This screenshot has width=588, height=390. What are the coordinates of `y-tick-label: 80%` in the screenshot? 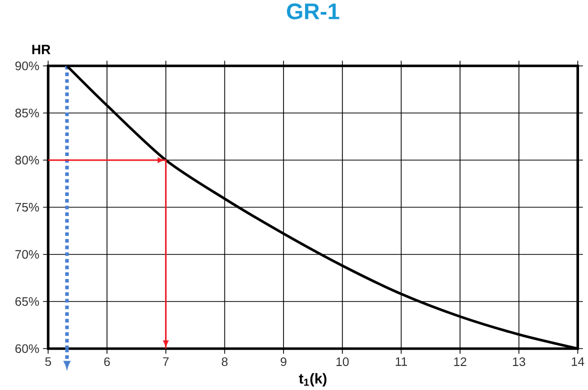 It's located at (27, 160).